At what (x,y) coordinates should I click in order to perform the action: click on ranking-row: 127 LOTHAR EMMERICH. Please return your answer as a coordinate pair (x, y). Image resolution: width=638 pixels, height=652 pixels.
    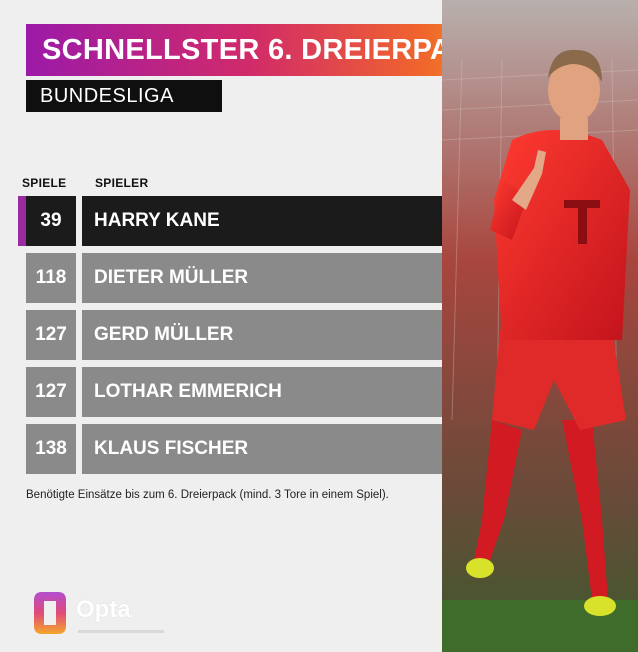
    Looking at the image, I should click on (230, 392).